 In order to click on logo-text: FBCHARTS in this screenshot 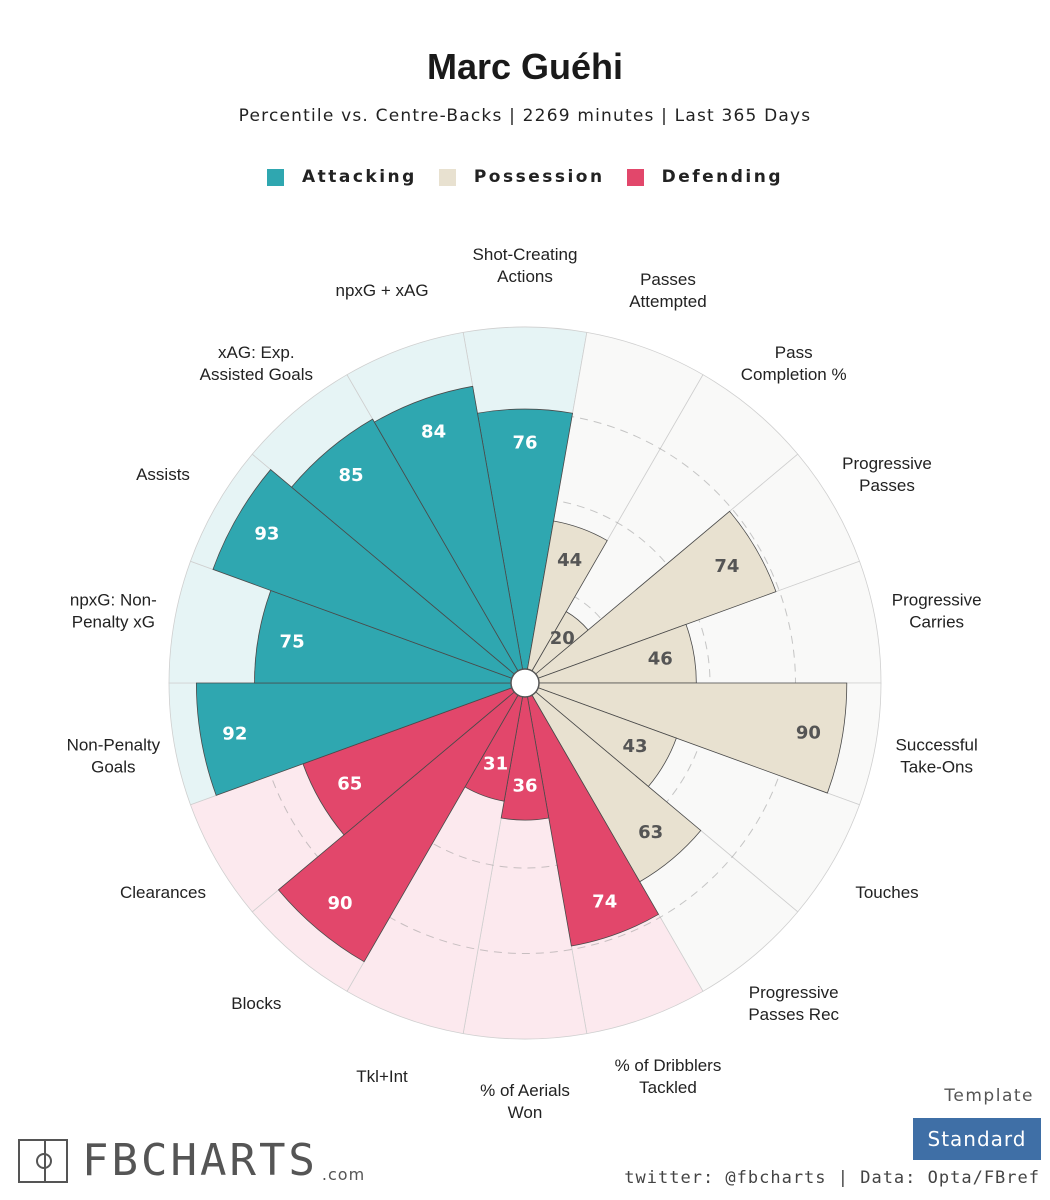, I will do `click(200, 1160)`.